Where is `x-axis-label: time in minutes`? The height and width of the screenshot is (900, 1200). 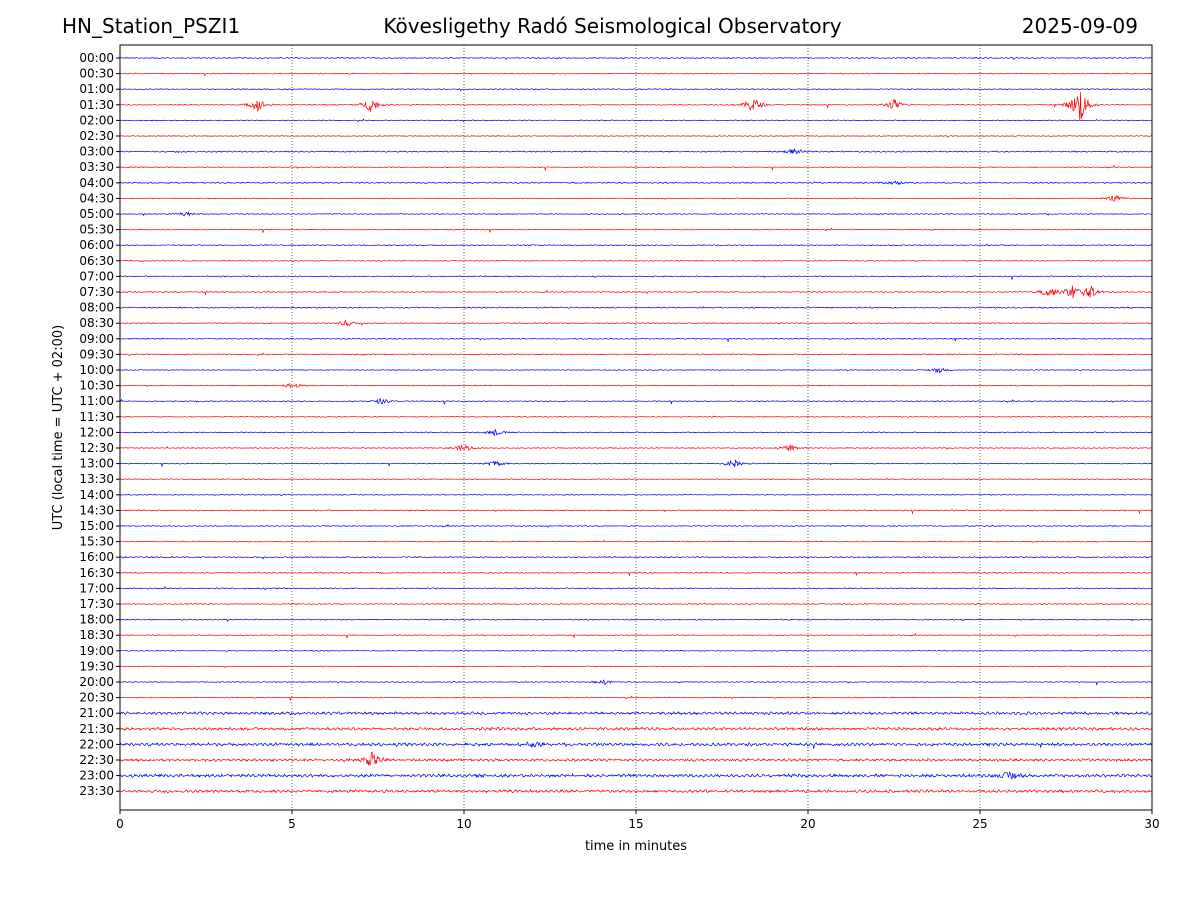
x-axis-label: time in minutes is located at coordinates (636, 846).